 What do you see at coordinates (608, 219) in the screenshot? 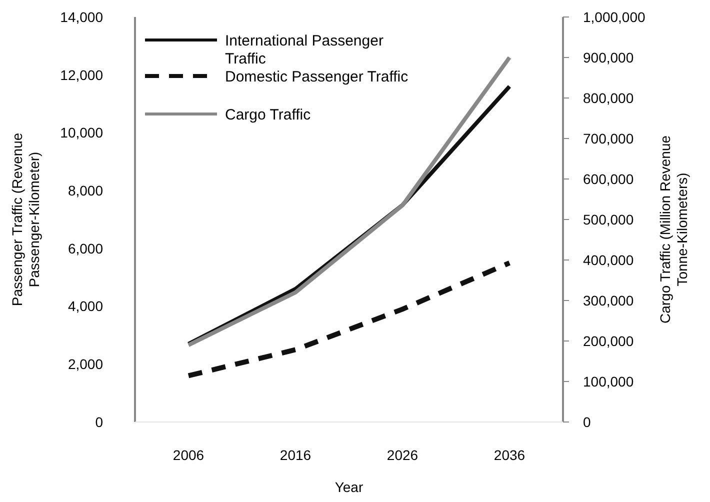
I see `y2-tick-label: 500,000` at bounding box center [608, 219].